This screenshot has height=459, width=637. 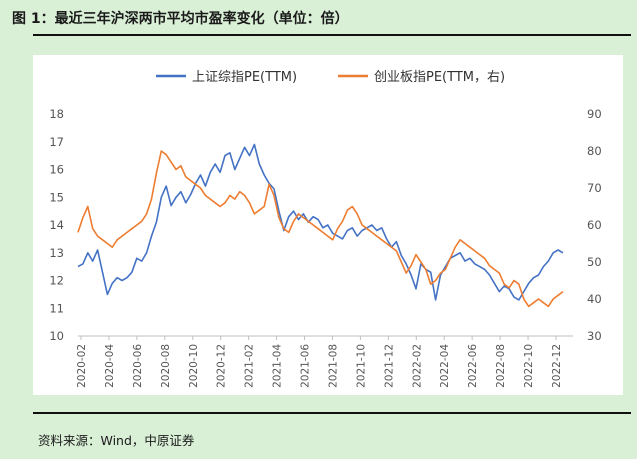 I want to click on x-tick-label: 2020-08, so click(x=166, y=366).